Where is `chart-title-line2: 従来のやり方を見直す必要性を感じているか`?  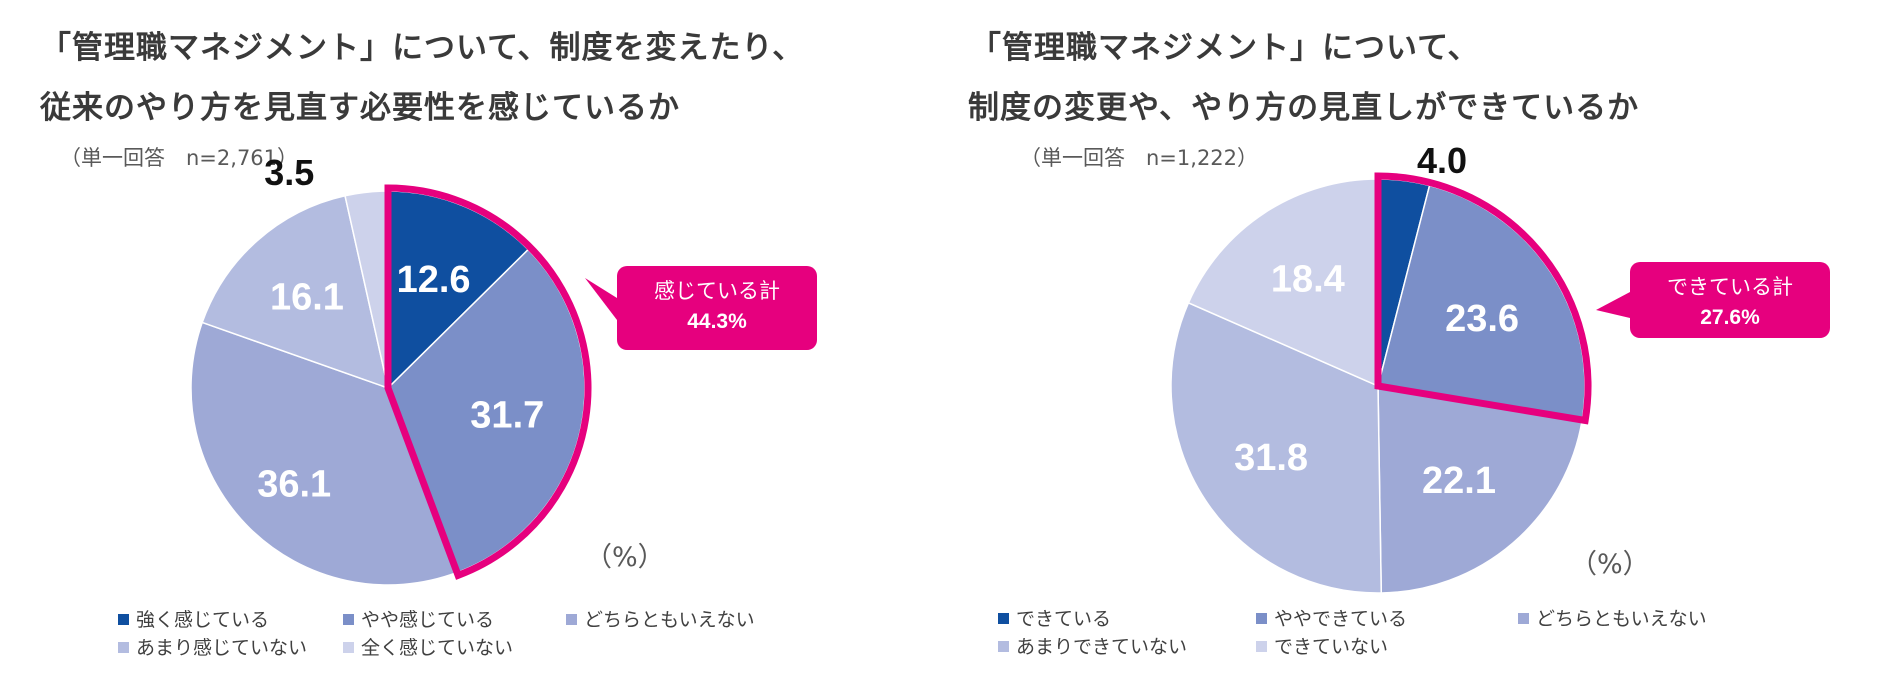
chart-title-line2: 従来のやり方を見直す必要性を感じているか is located at coordinates (360, 108).